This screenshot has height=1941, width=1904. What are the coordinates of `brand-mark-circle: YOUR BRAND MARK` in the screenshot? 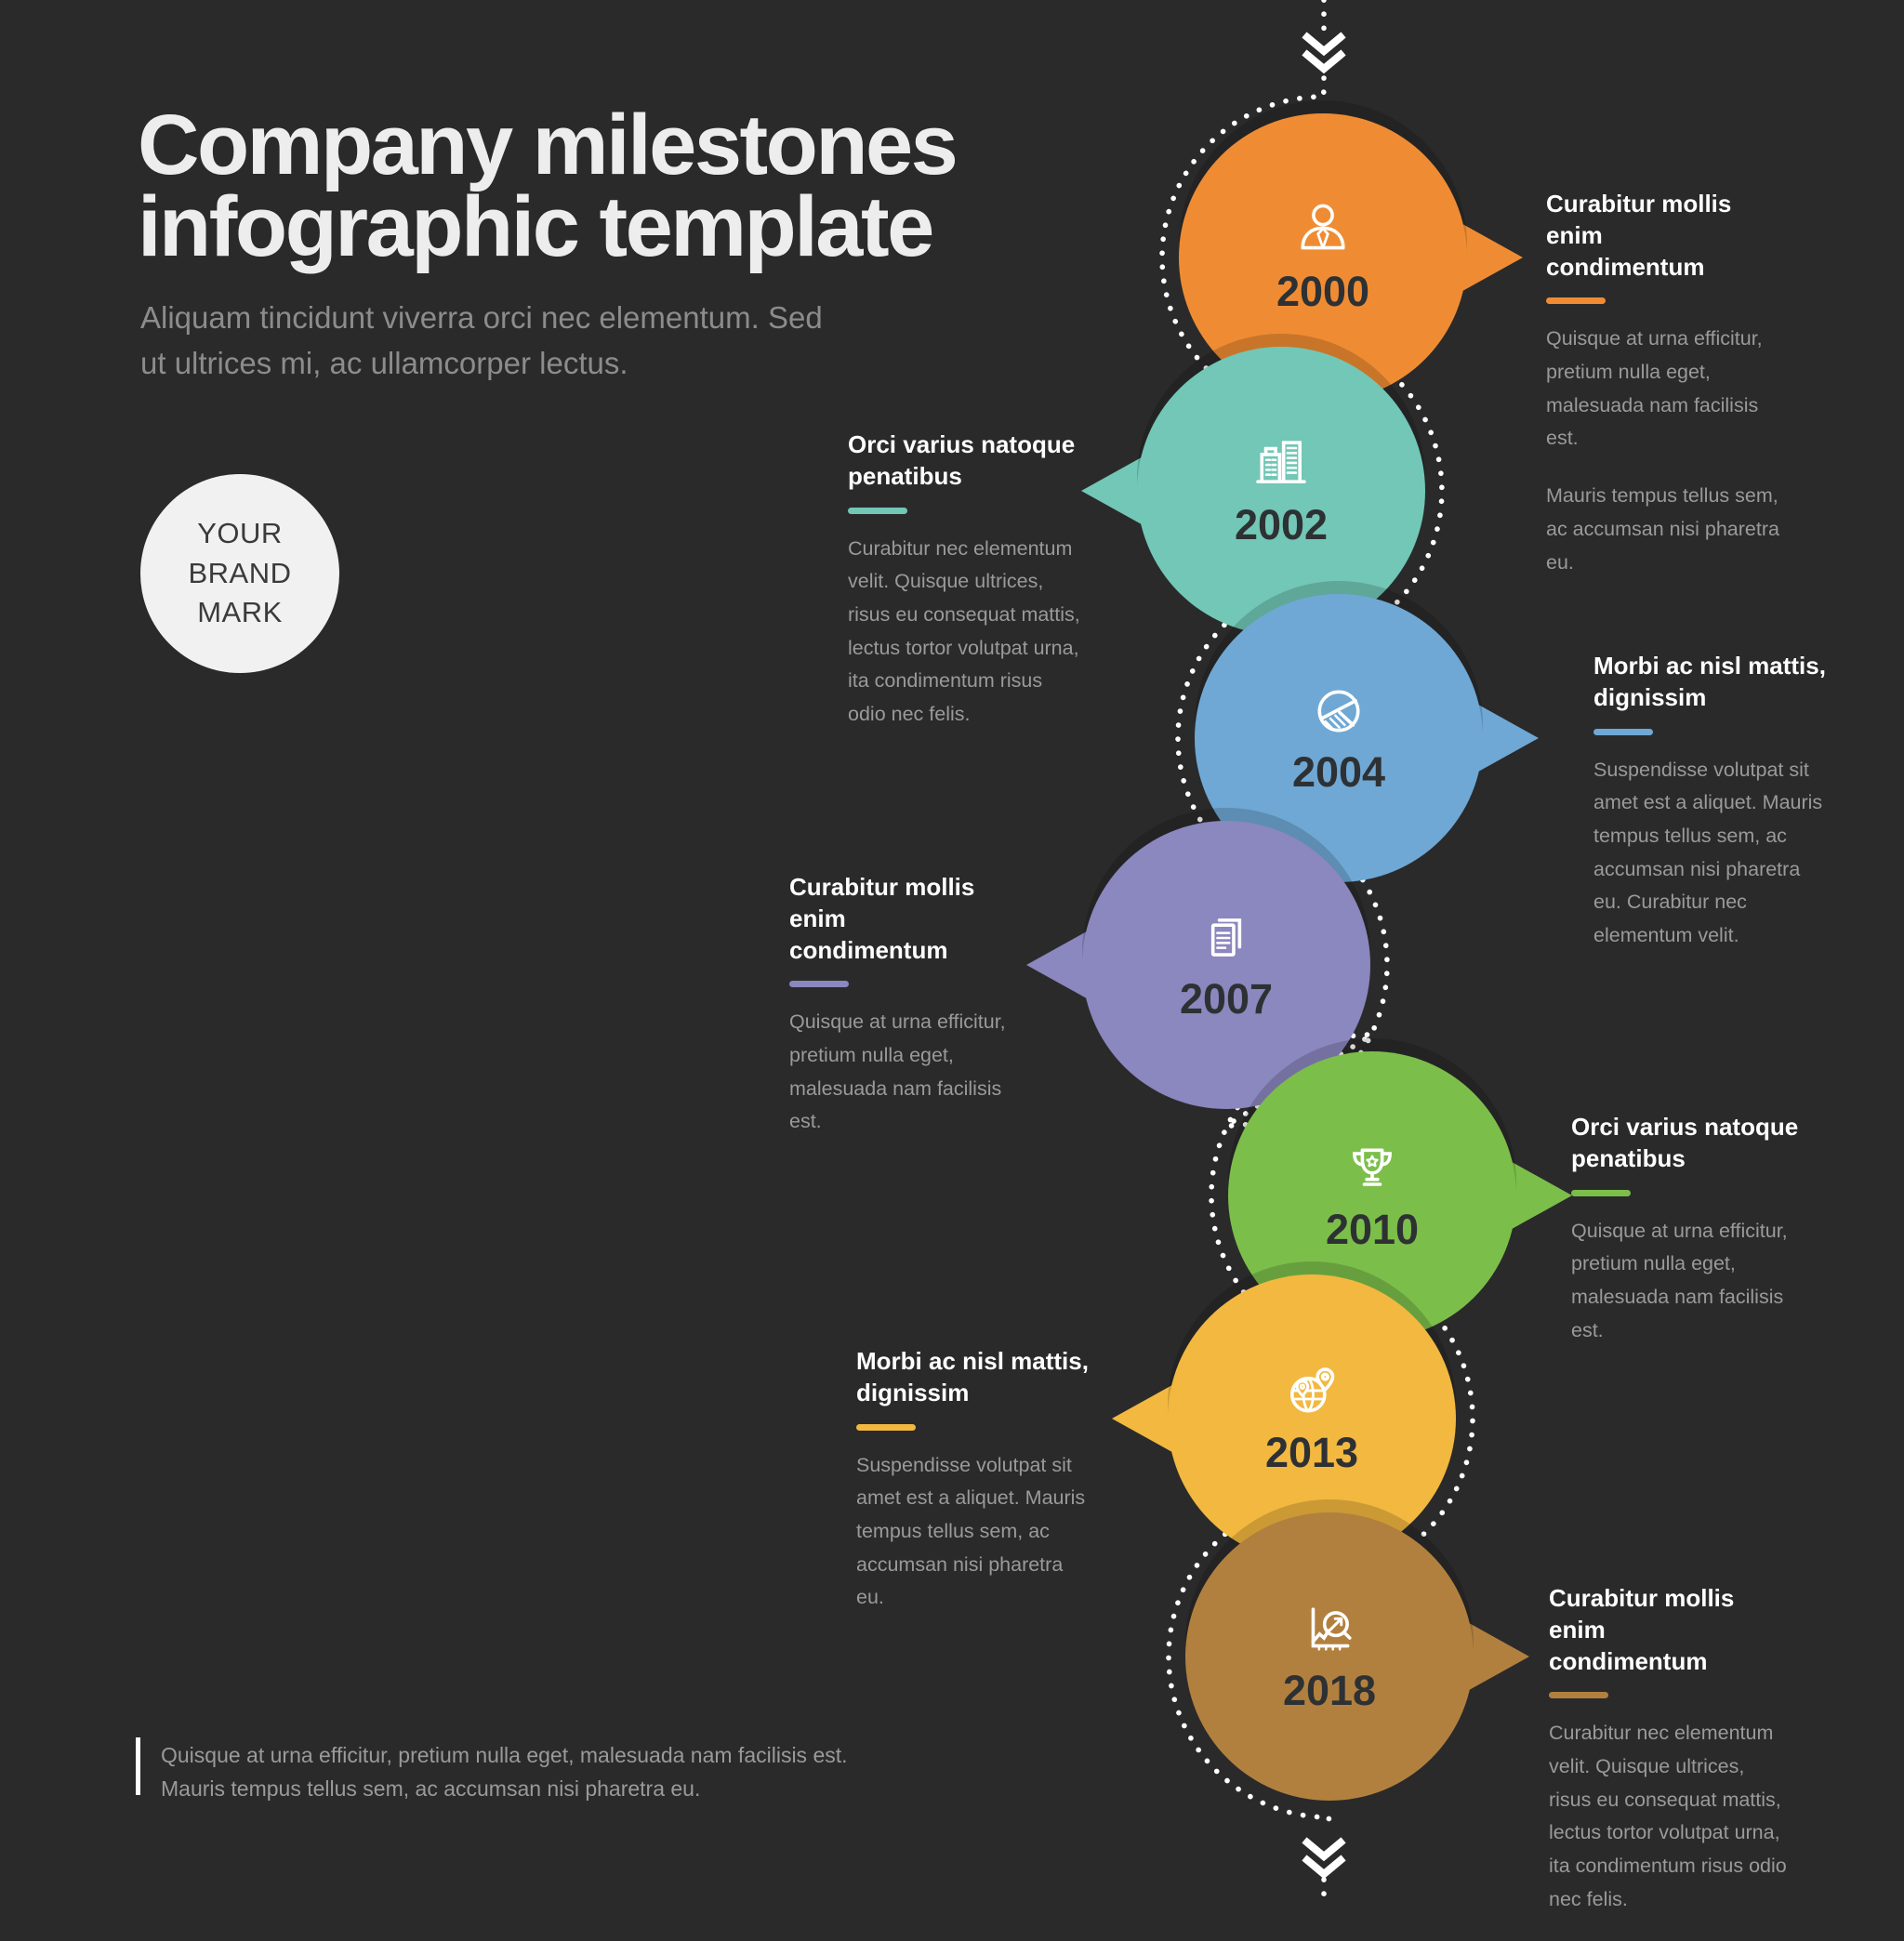 It's located at (239, 573).